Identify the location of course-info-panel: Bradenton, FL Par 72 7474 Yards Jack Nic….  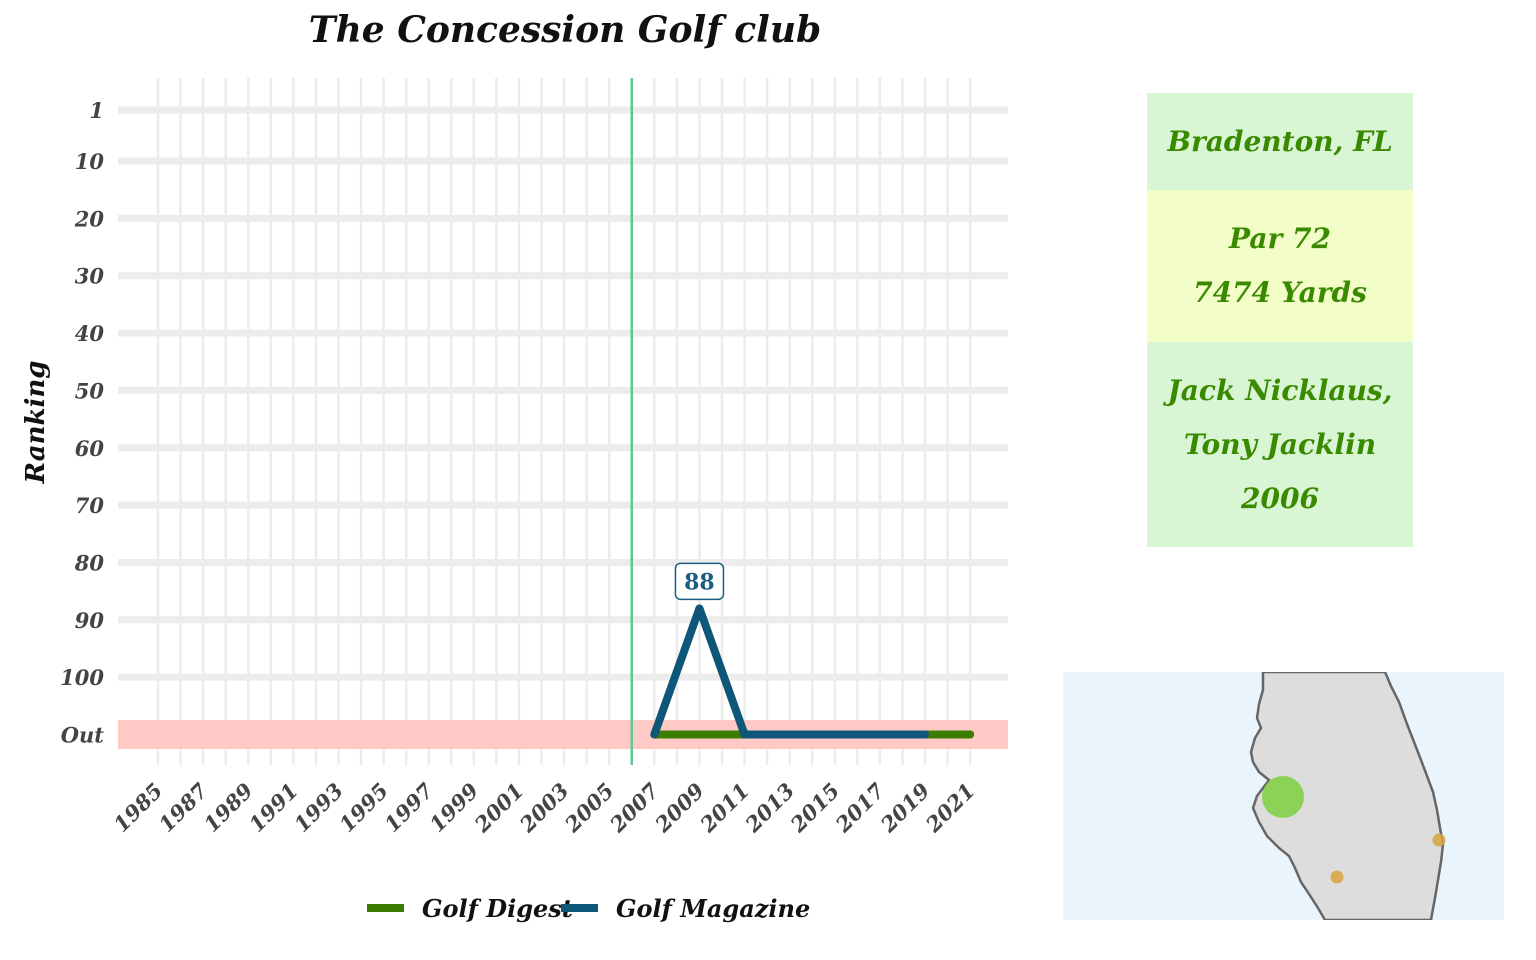
(1280, 320).